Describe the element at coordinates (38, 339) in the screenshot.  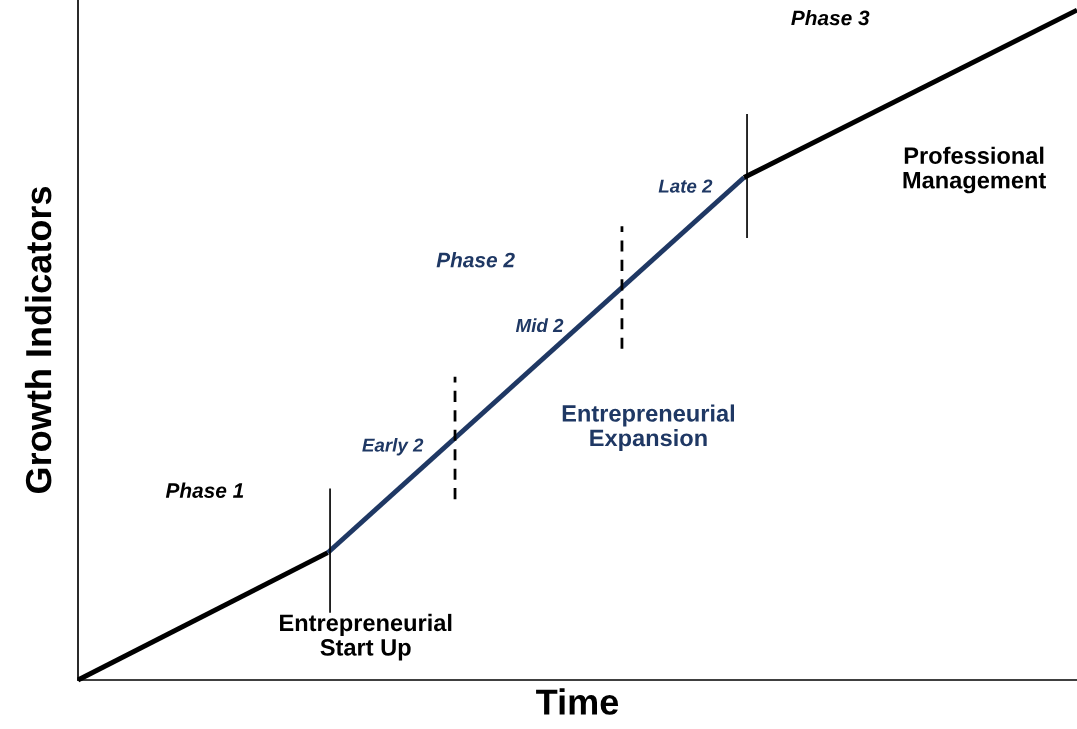
I see `y-axis-title: Growth Indicators` at that location.